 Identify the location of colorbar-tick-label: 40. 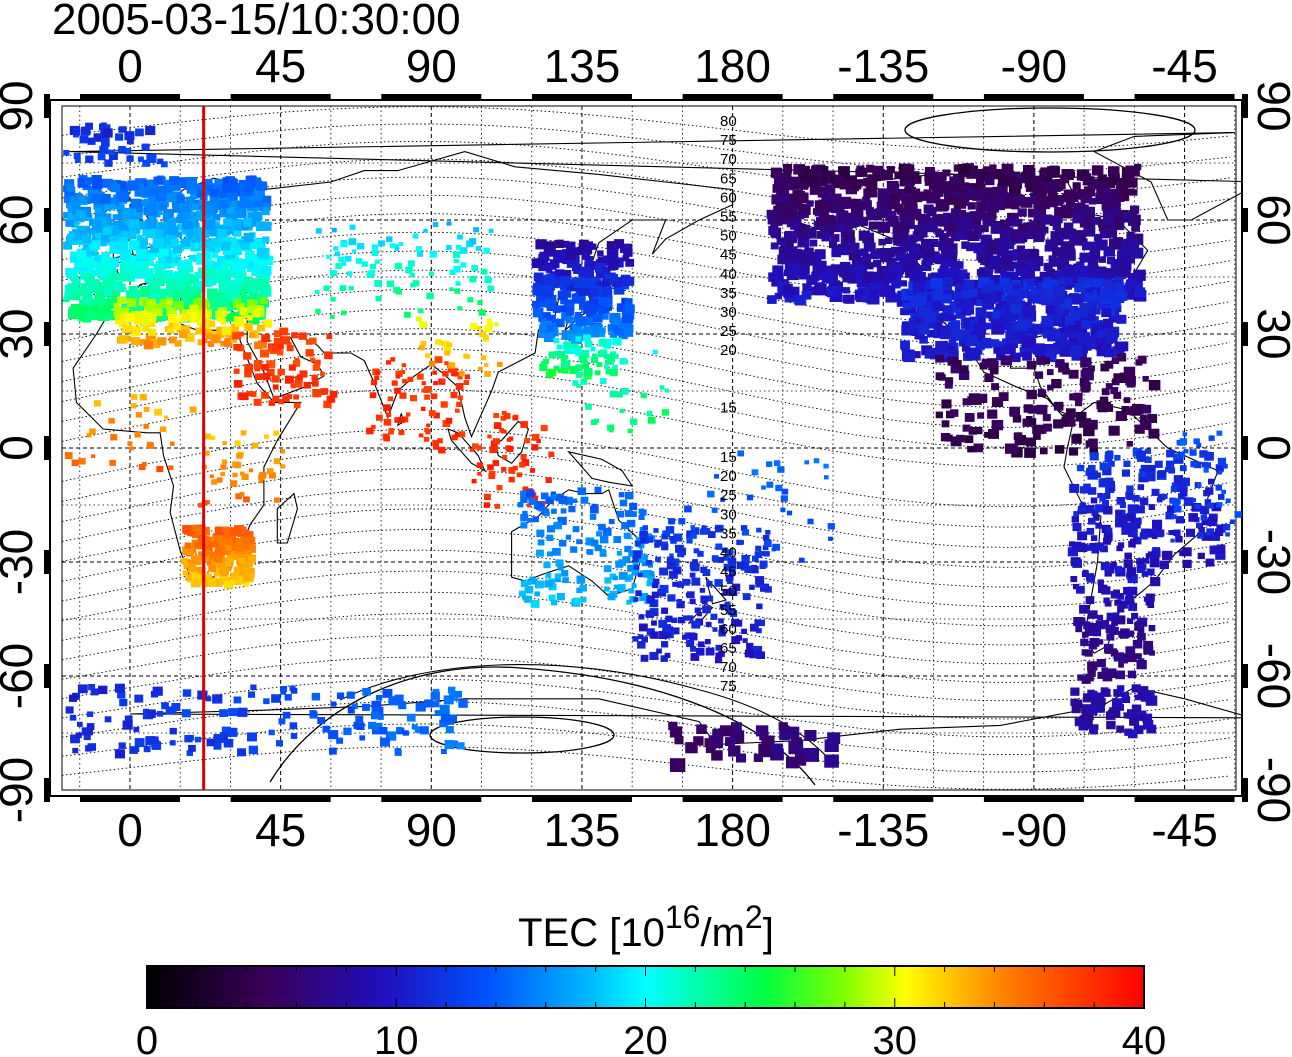
(1144, 1038).